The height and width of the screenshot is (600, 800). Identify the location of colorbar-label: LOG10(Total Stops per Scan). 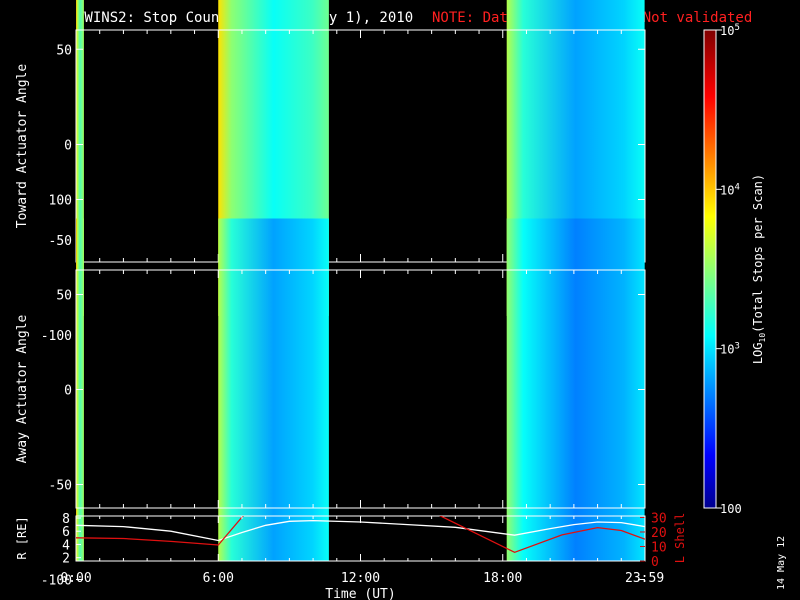
(759, 269).